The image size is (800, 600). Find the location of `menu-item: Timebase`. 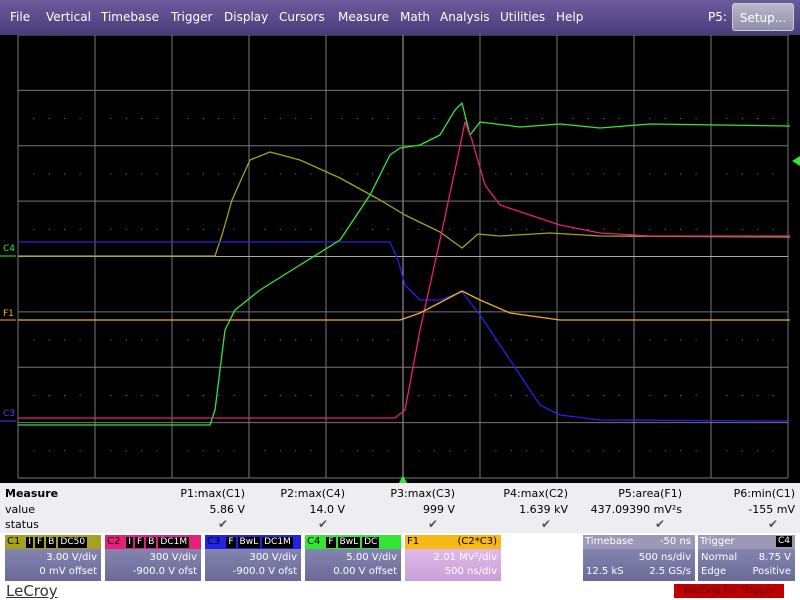

menu-item: Timebase is located at coordinates (130, 17).